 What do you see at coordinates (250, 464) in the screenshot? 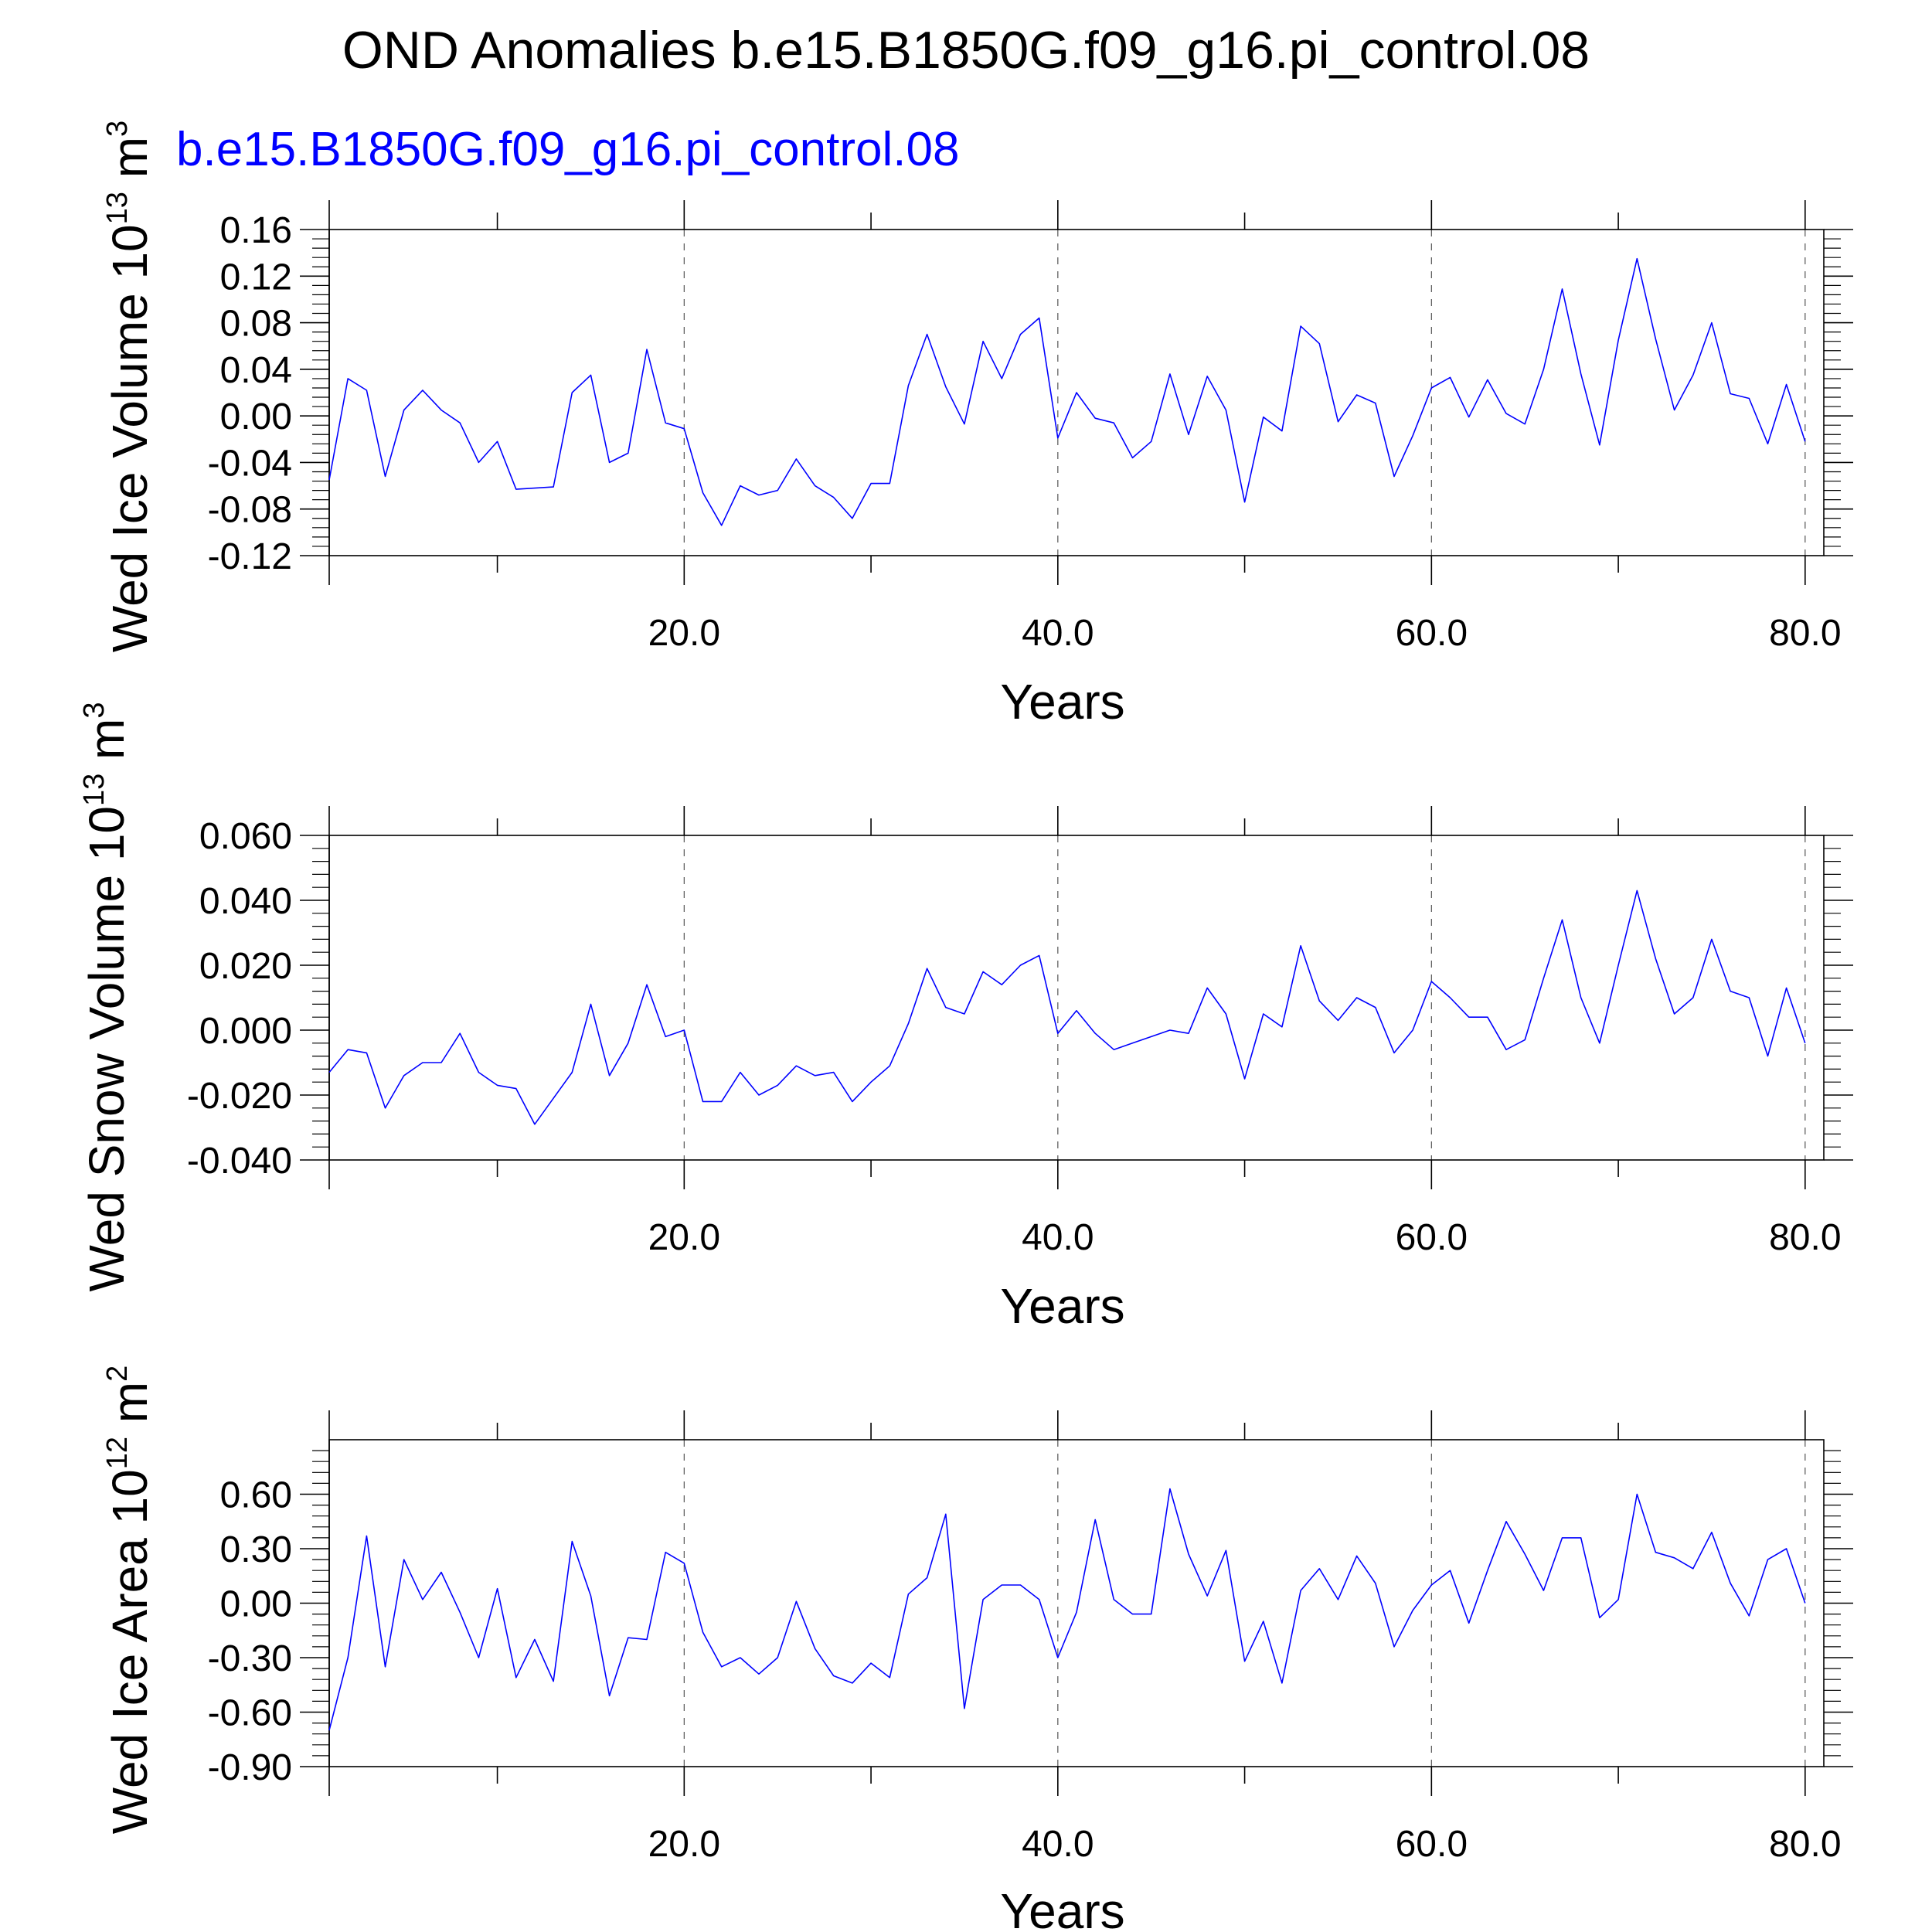
I see `y-tick-label: -0.04` at bounding box center [250, 464].